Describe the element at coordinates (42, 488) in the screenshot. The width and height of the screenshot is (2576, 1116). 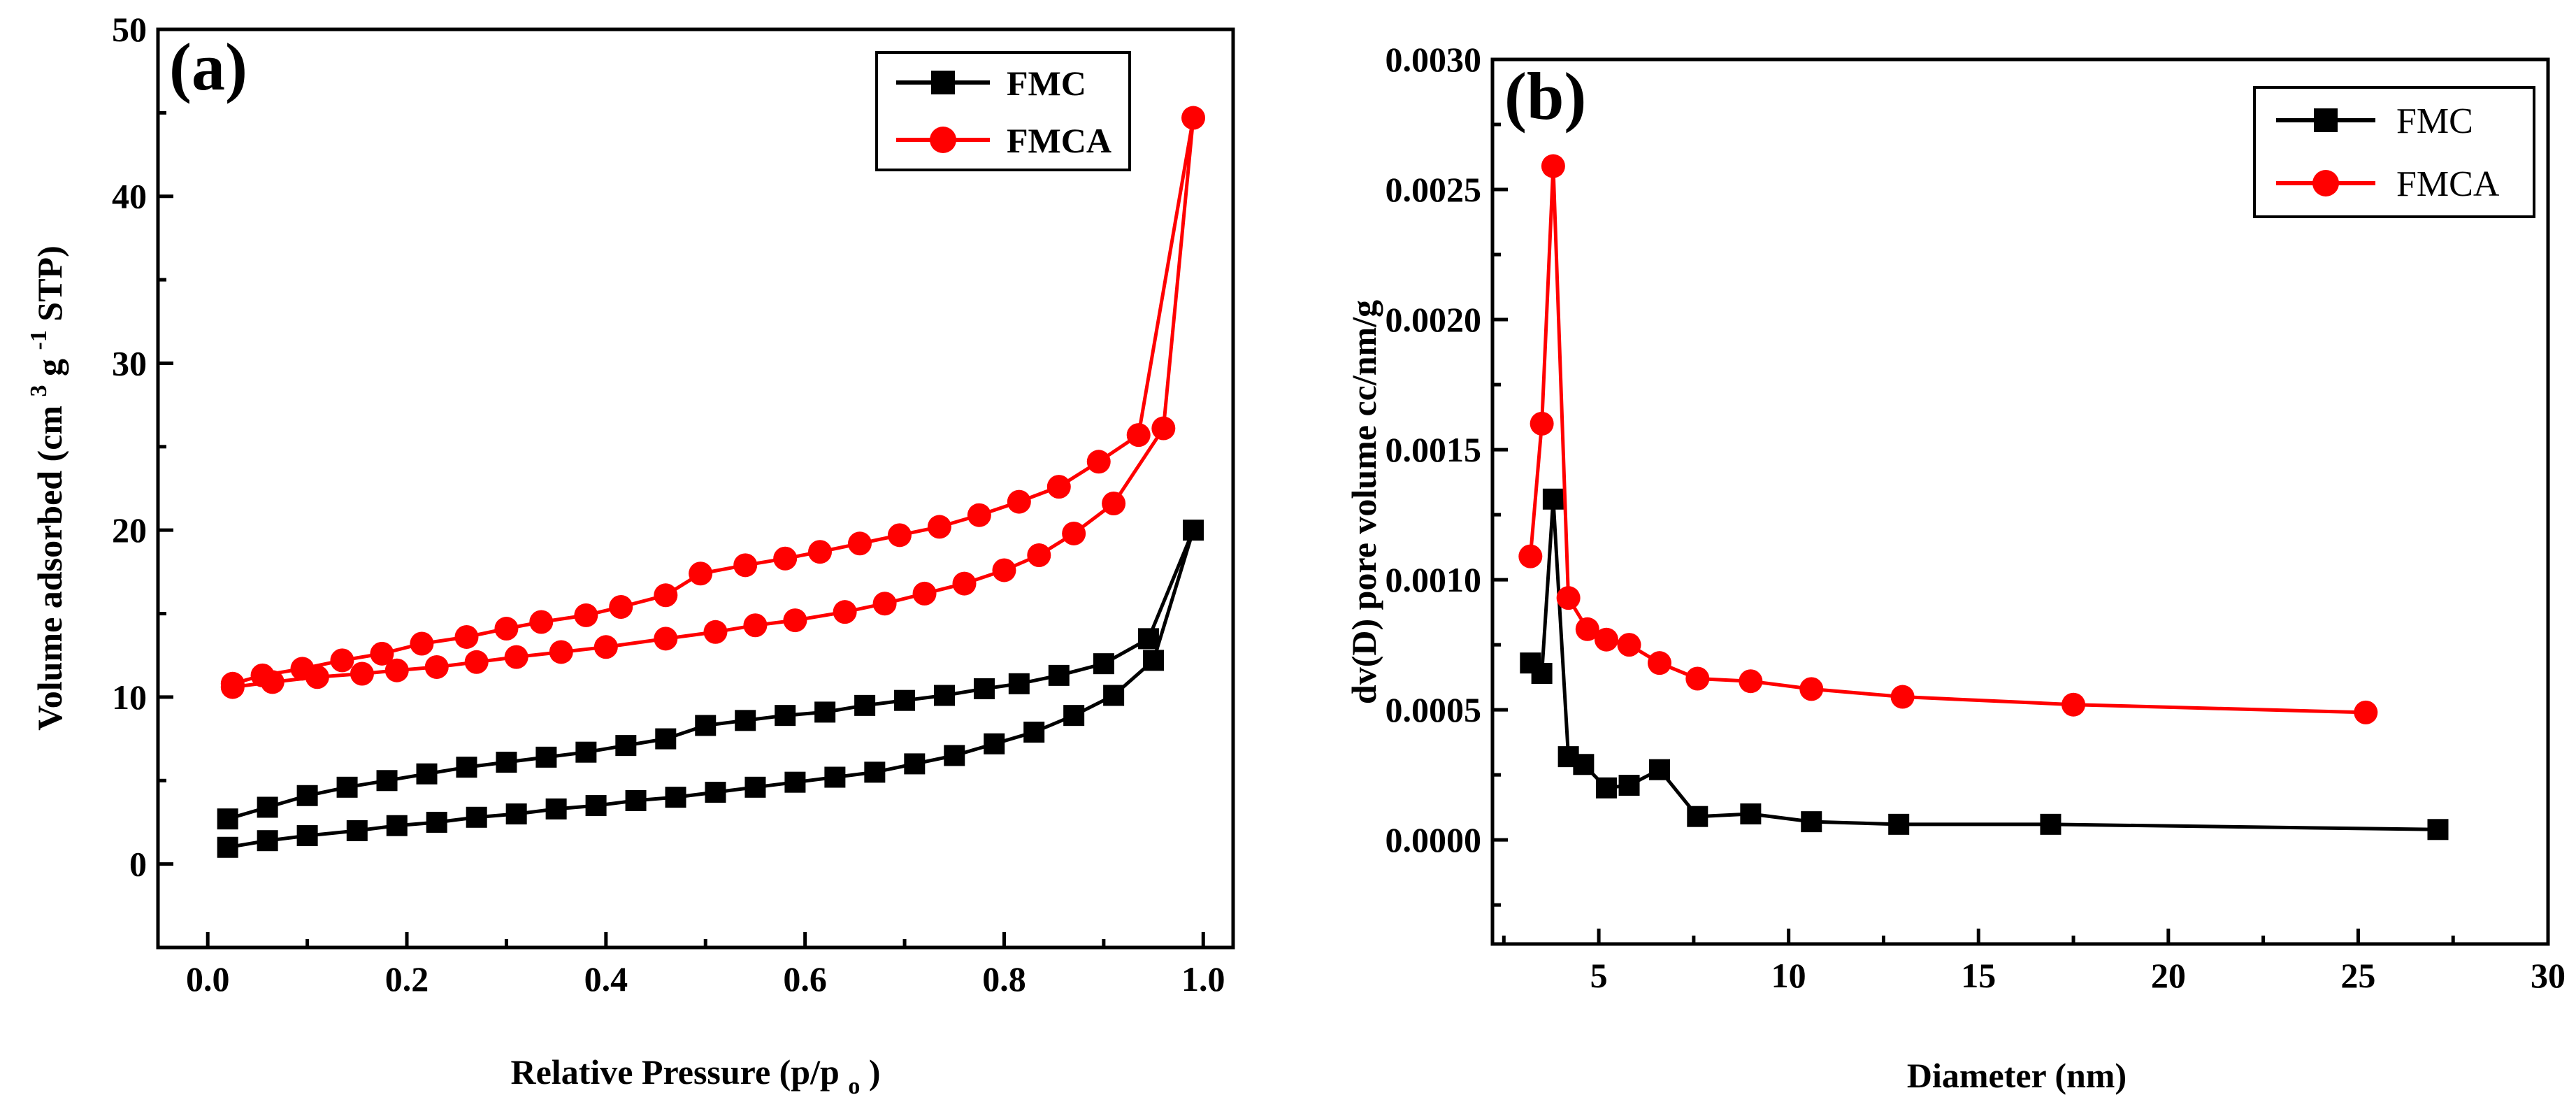
I see `y-axis-title-a: Volume adsorbed (cm 3 g -1 STP)` at that location.